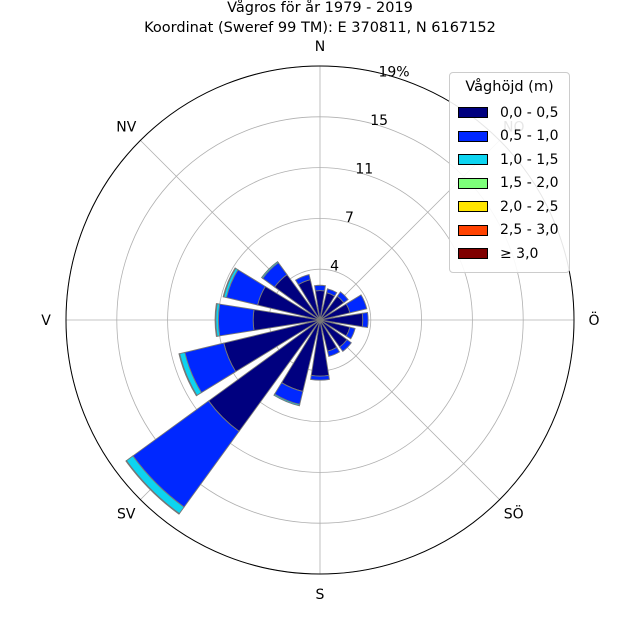 The height and width of the screenshot is (640, 640). I want to click on legend-item: 0,5 - 1,0, so click(509, 137).